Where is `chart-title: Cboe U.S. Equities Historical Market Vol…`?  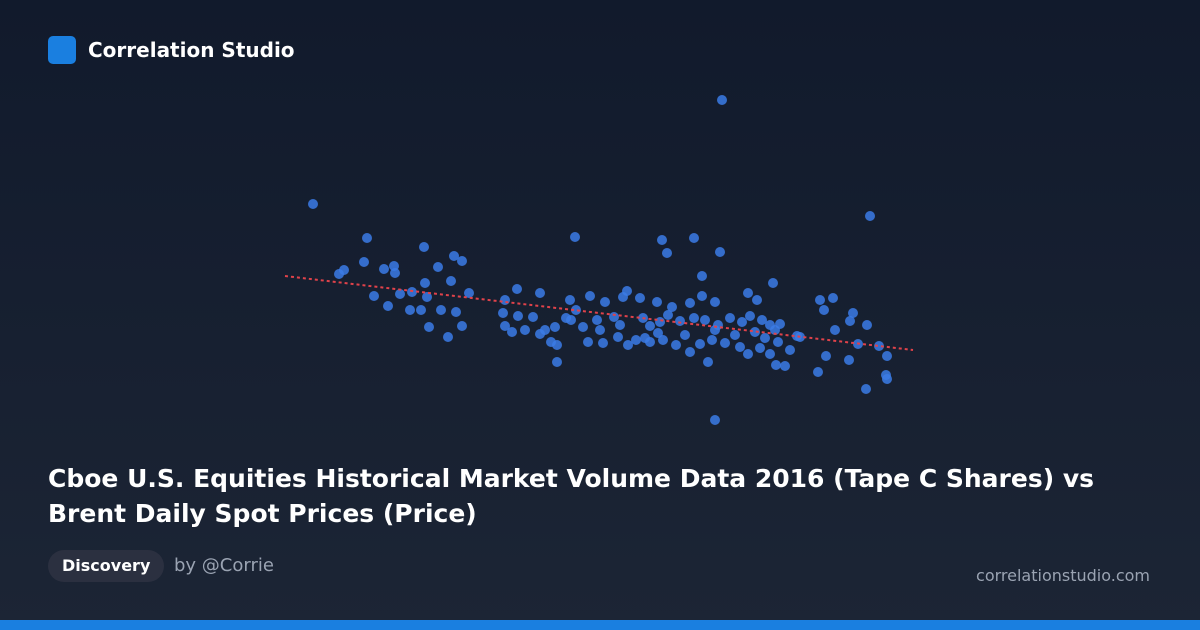
chart-title: Cboe U.S. Equities Historical Market Vol… is located at coordinates (571, 496).